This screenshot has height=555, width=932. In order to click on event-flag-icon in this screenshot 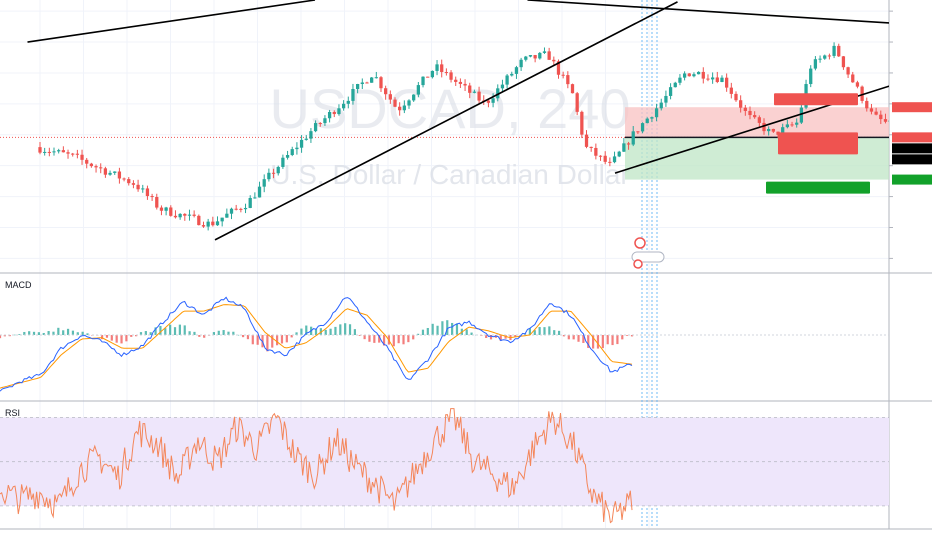, I will do `click(640, 243)`.